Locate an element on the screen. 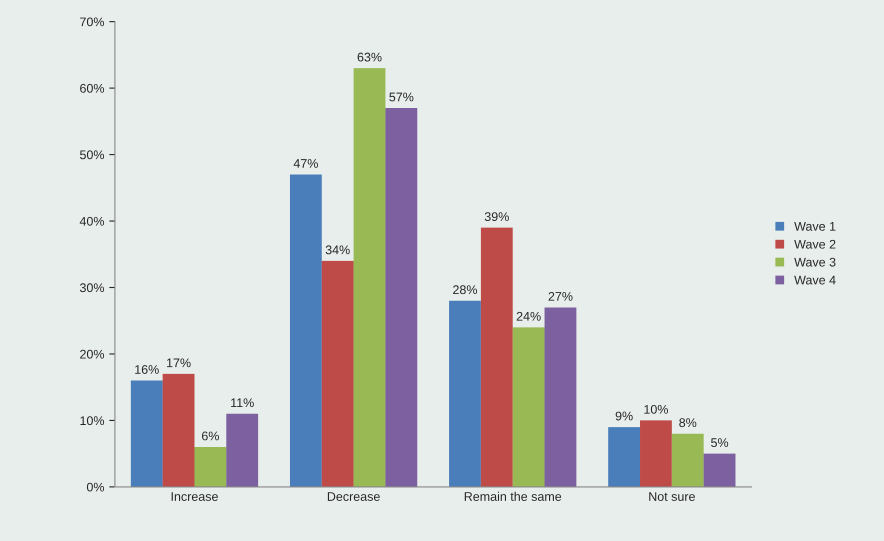 The width and height of the screenshot is (884, 541). data-label: 10% is located at coordinates (656, 409).